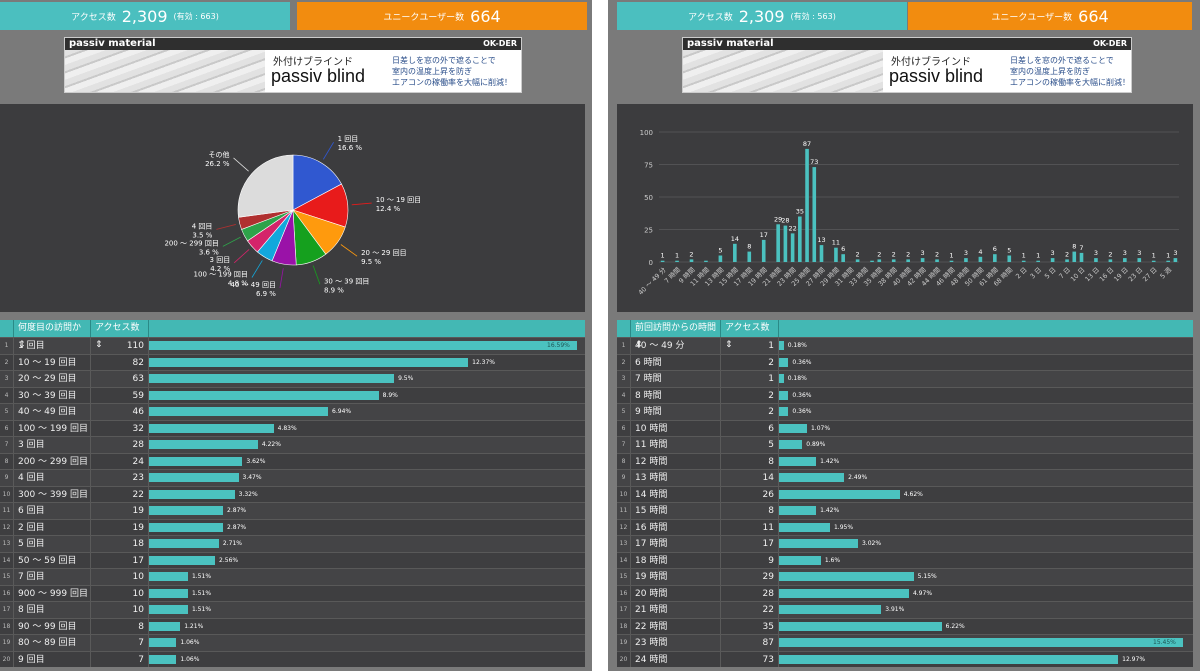  Describe the element at coordinates (648, 166) in the screenshot. I see `y-tick-label: 75` at that location.